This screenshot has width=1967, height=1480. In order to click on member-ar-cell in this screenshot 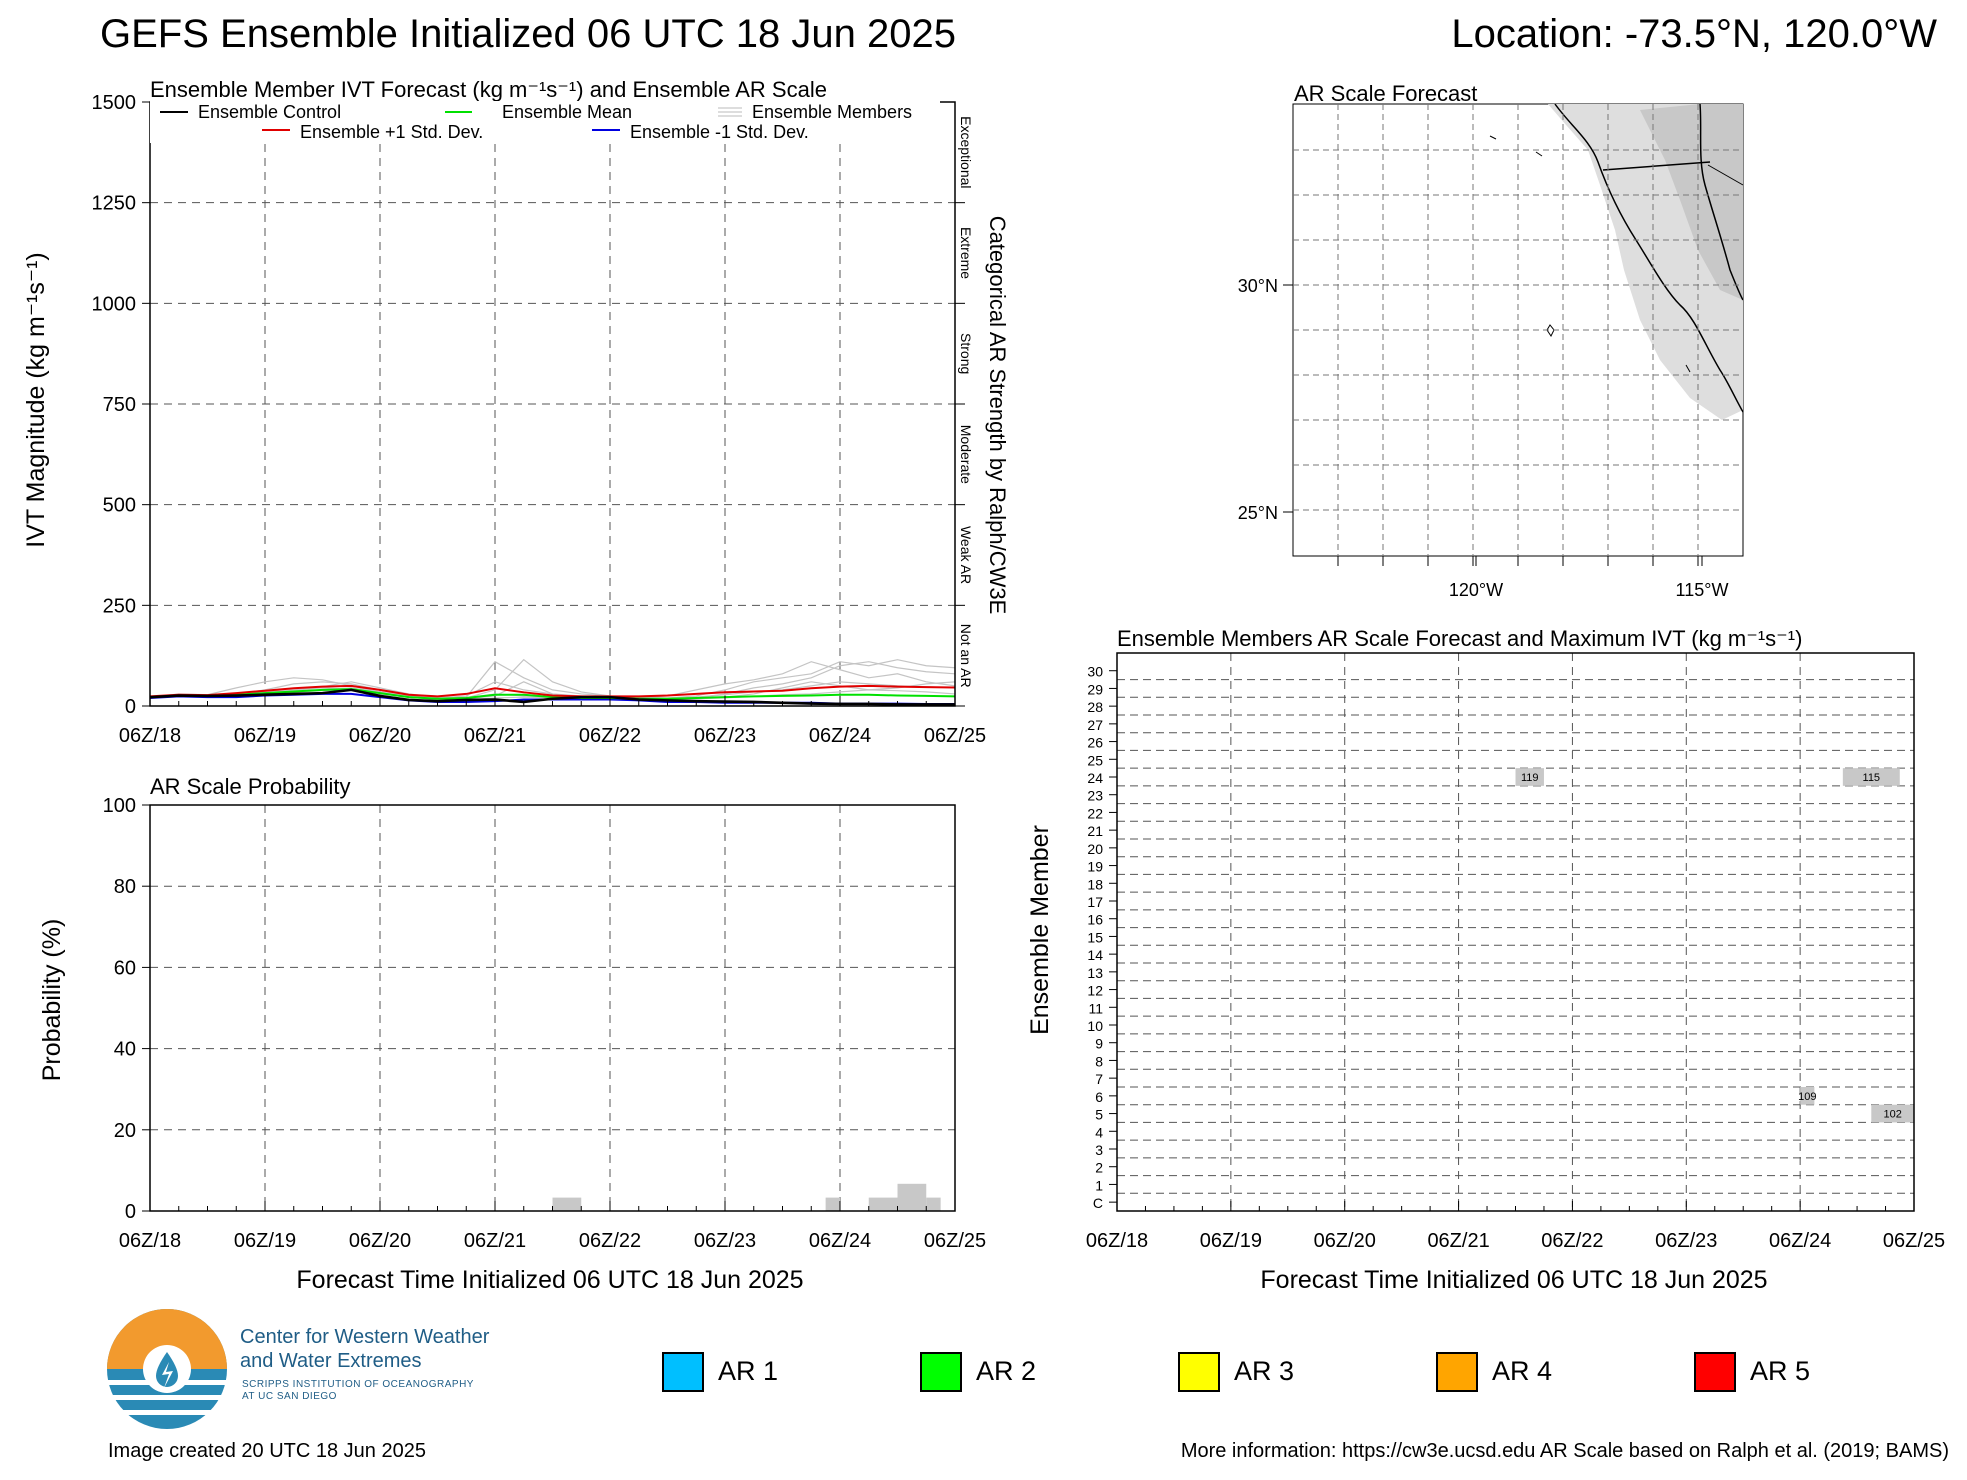, I will do `click(1529, 777)`.